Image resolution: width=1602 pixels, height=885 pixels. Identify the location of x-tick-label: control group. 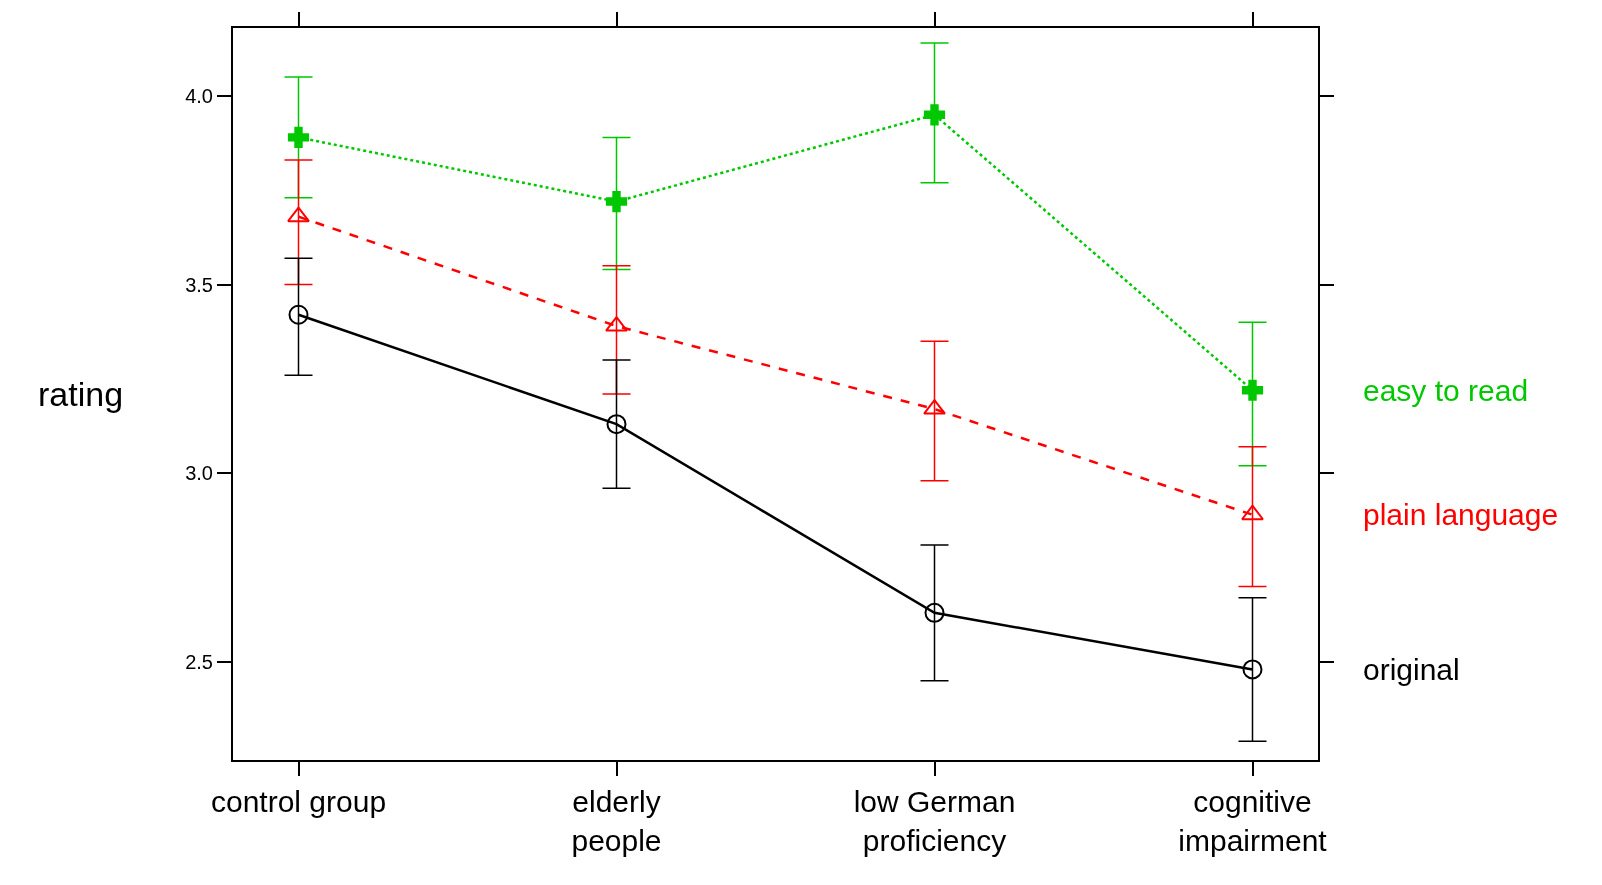
(298, 801).